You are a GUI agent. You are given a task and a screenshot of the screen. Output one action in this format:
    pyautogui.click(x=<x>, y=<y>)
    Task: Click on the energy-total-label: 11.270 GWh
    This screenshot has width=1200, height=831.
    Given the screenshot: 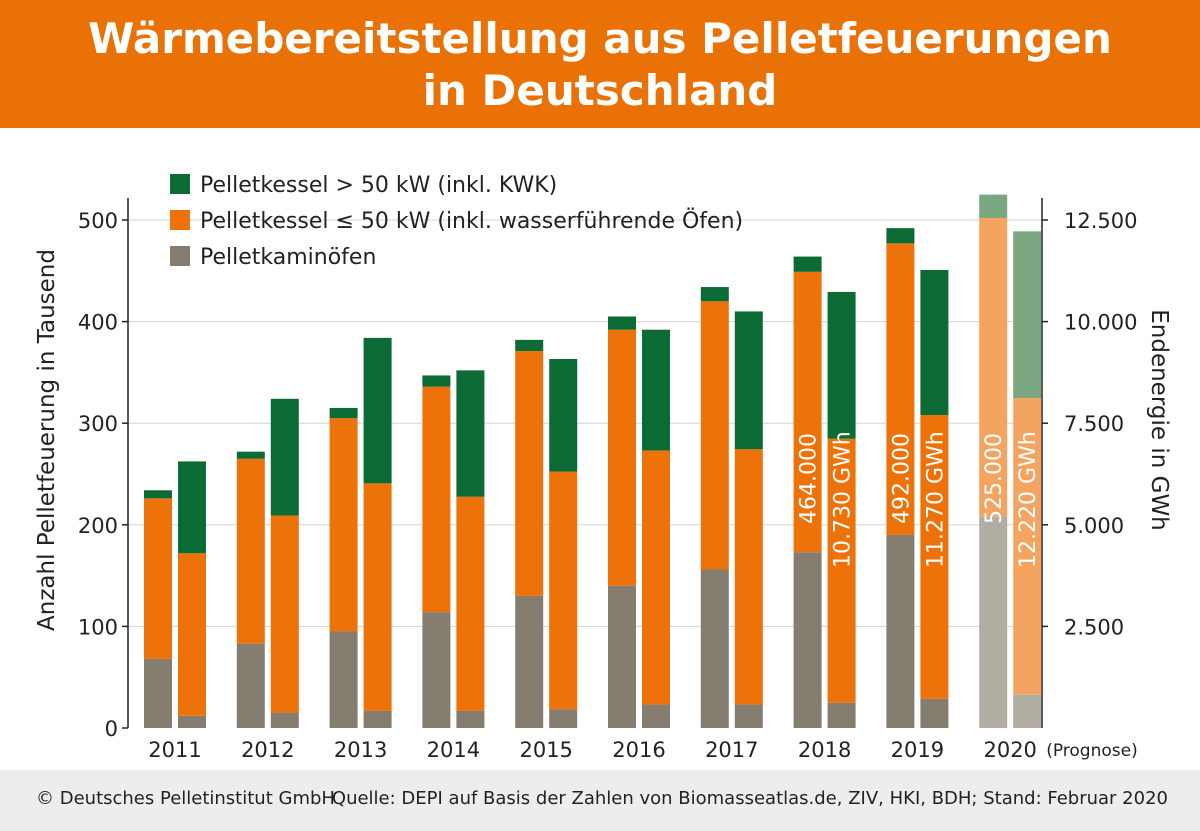 What is the action you would take?
    pyautogui.click(x=935, y=499)
    